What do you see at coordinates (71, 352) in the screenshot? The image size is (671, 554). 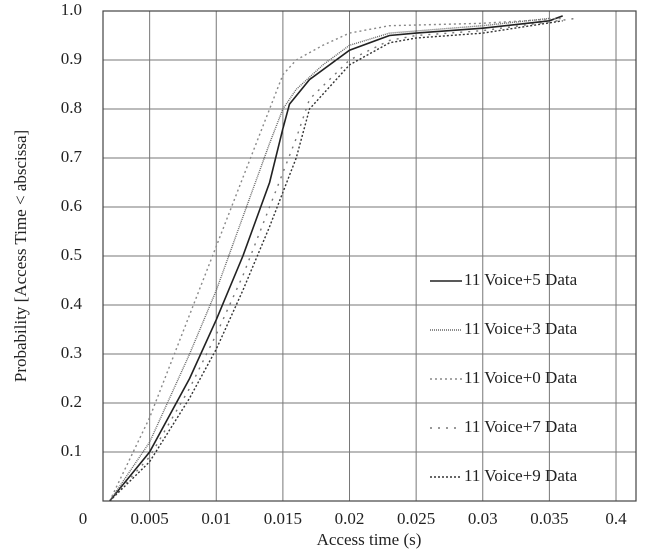 I see `y-tick-label: 0.3` at bounding box center [71, 352].